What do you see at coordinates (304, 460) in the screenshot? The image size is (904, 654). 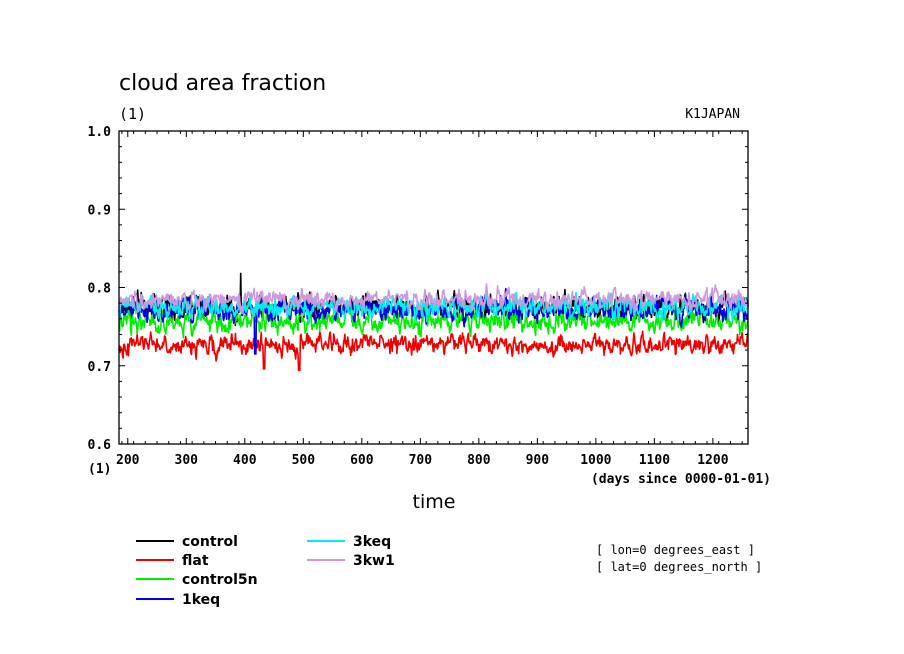 I see `x-tick-label: 500` at bounding box center [304, 460].